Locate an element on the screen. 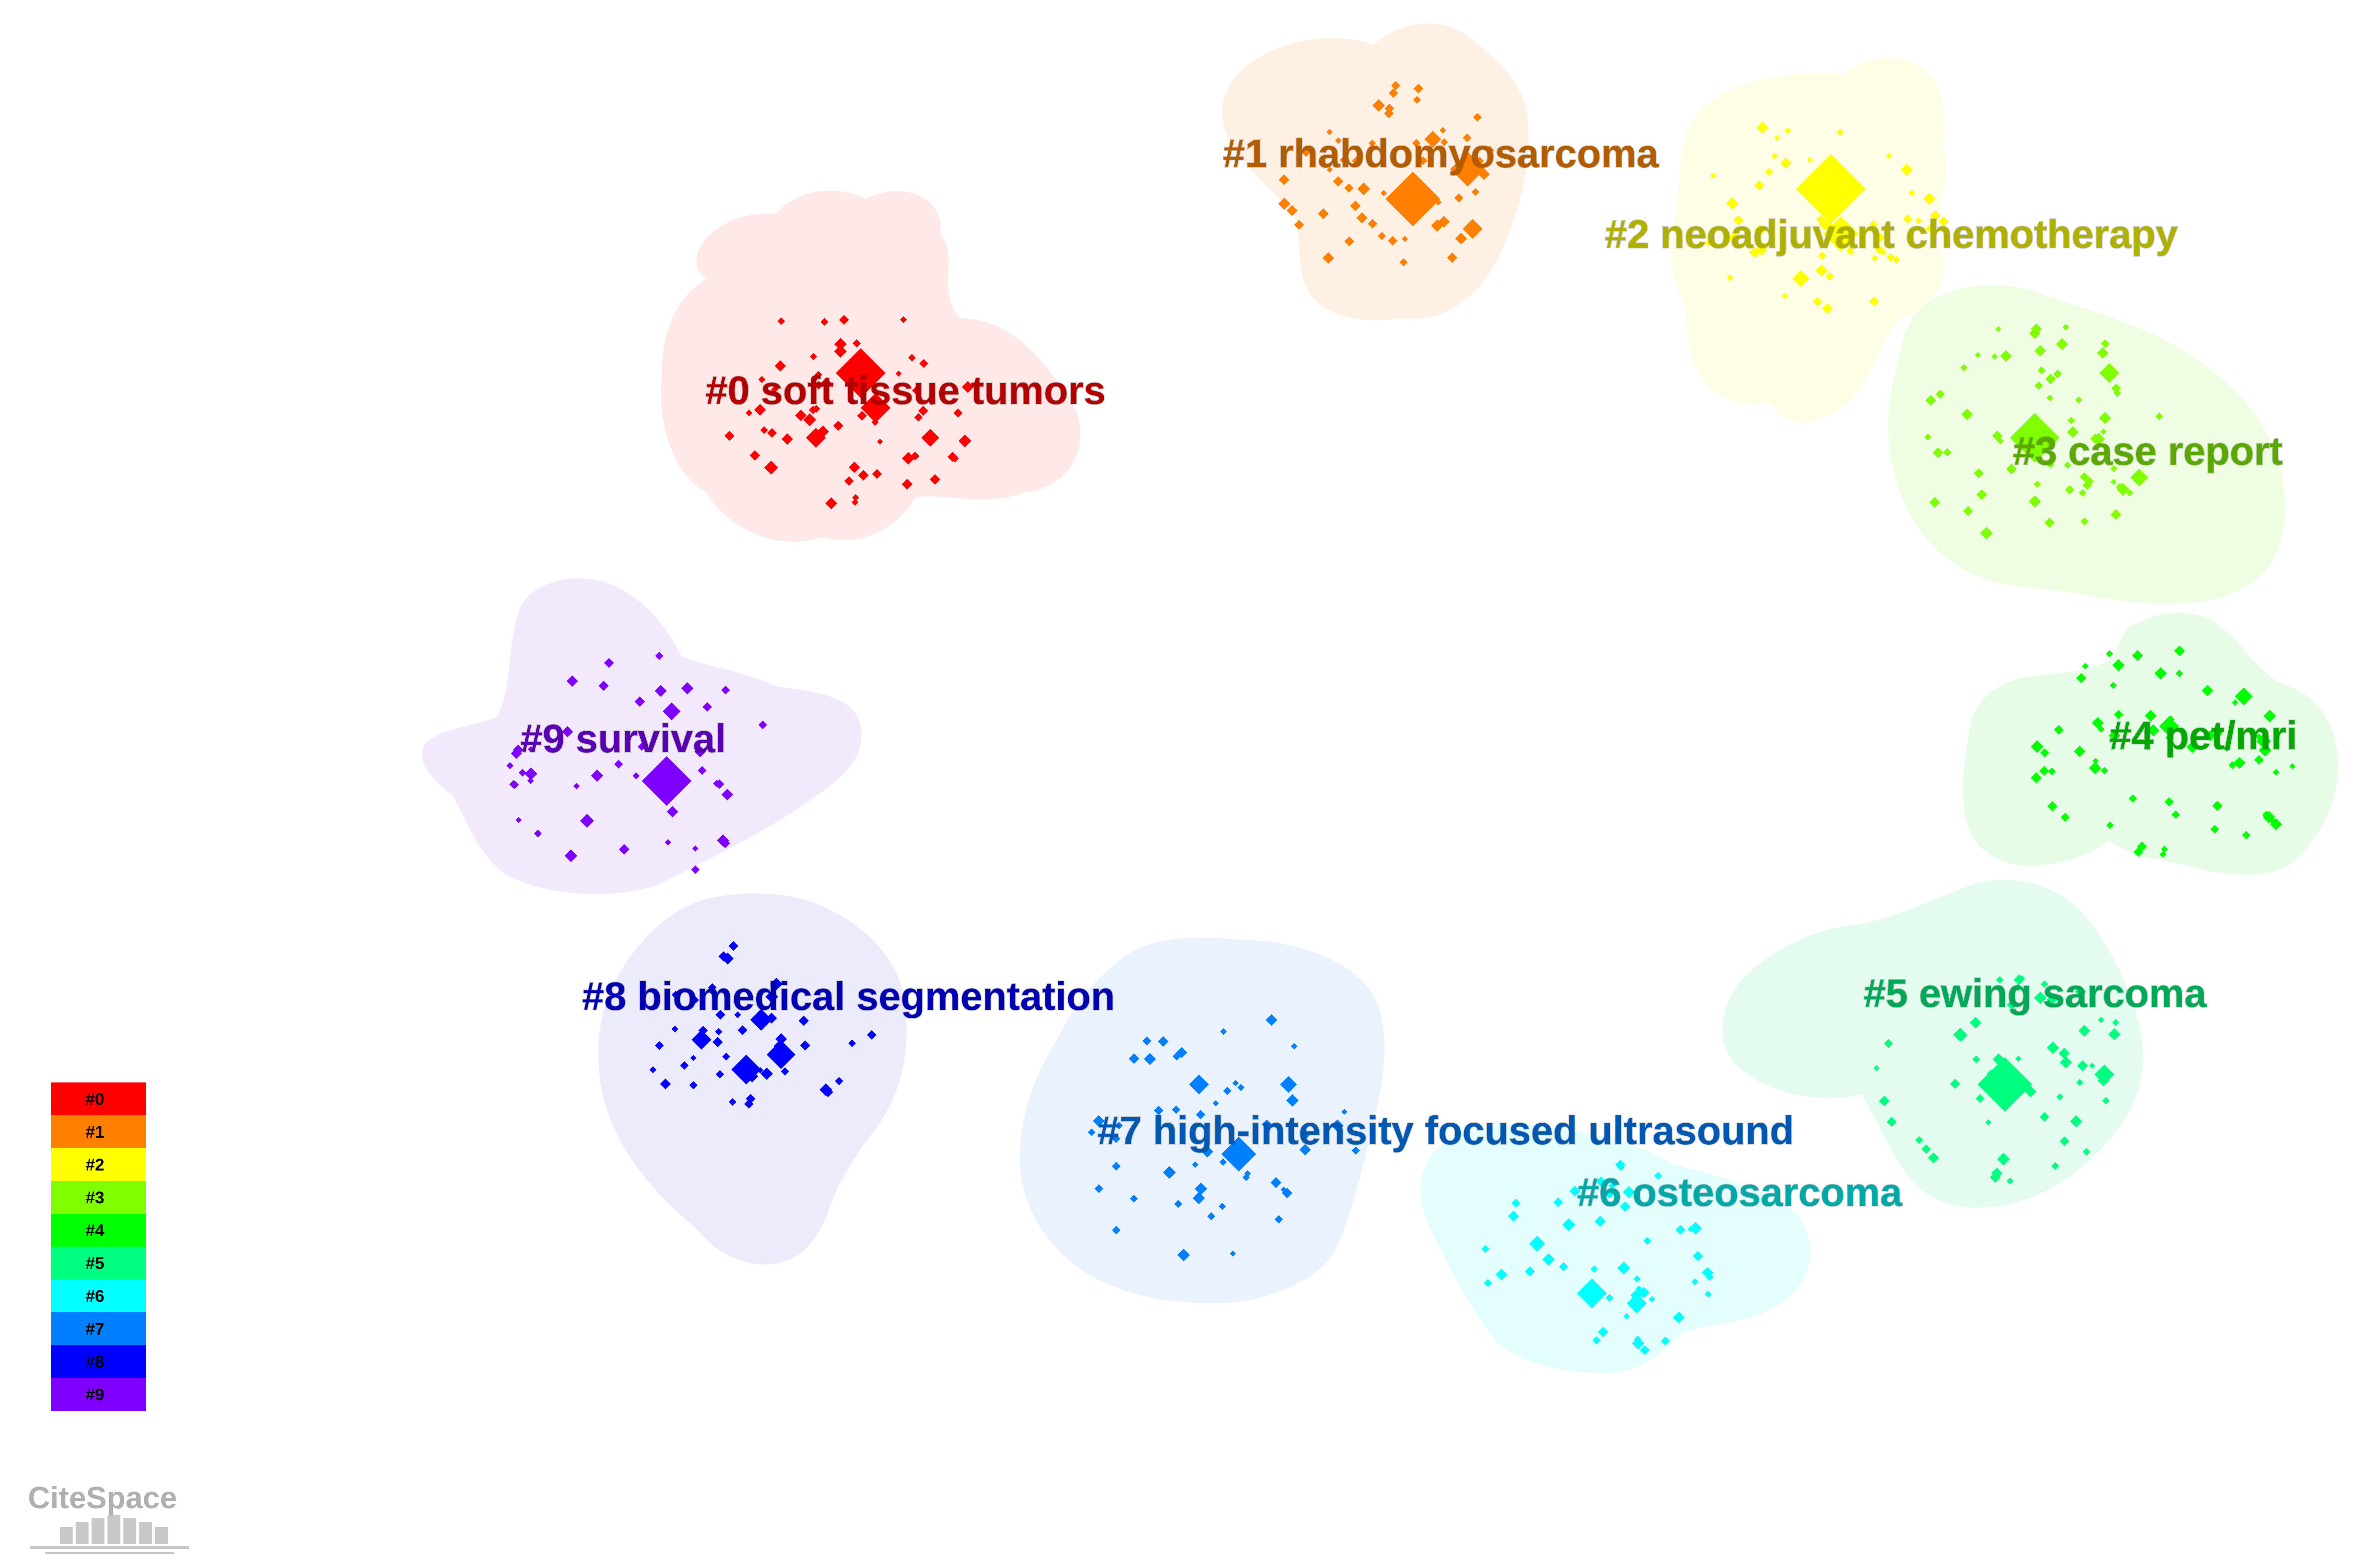  cluster-1-label: #1 rhabdomyosarcoma is located at coordinates (1441, 153).